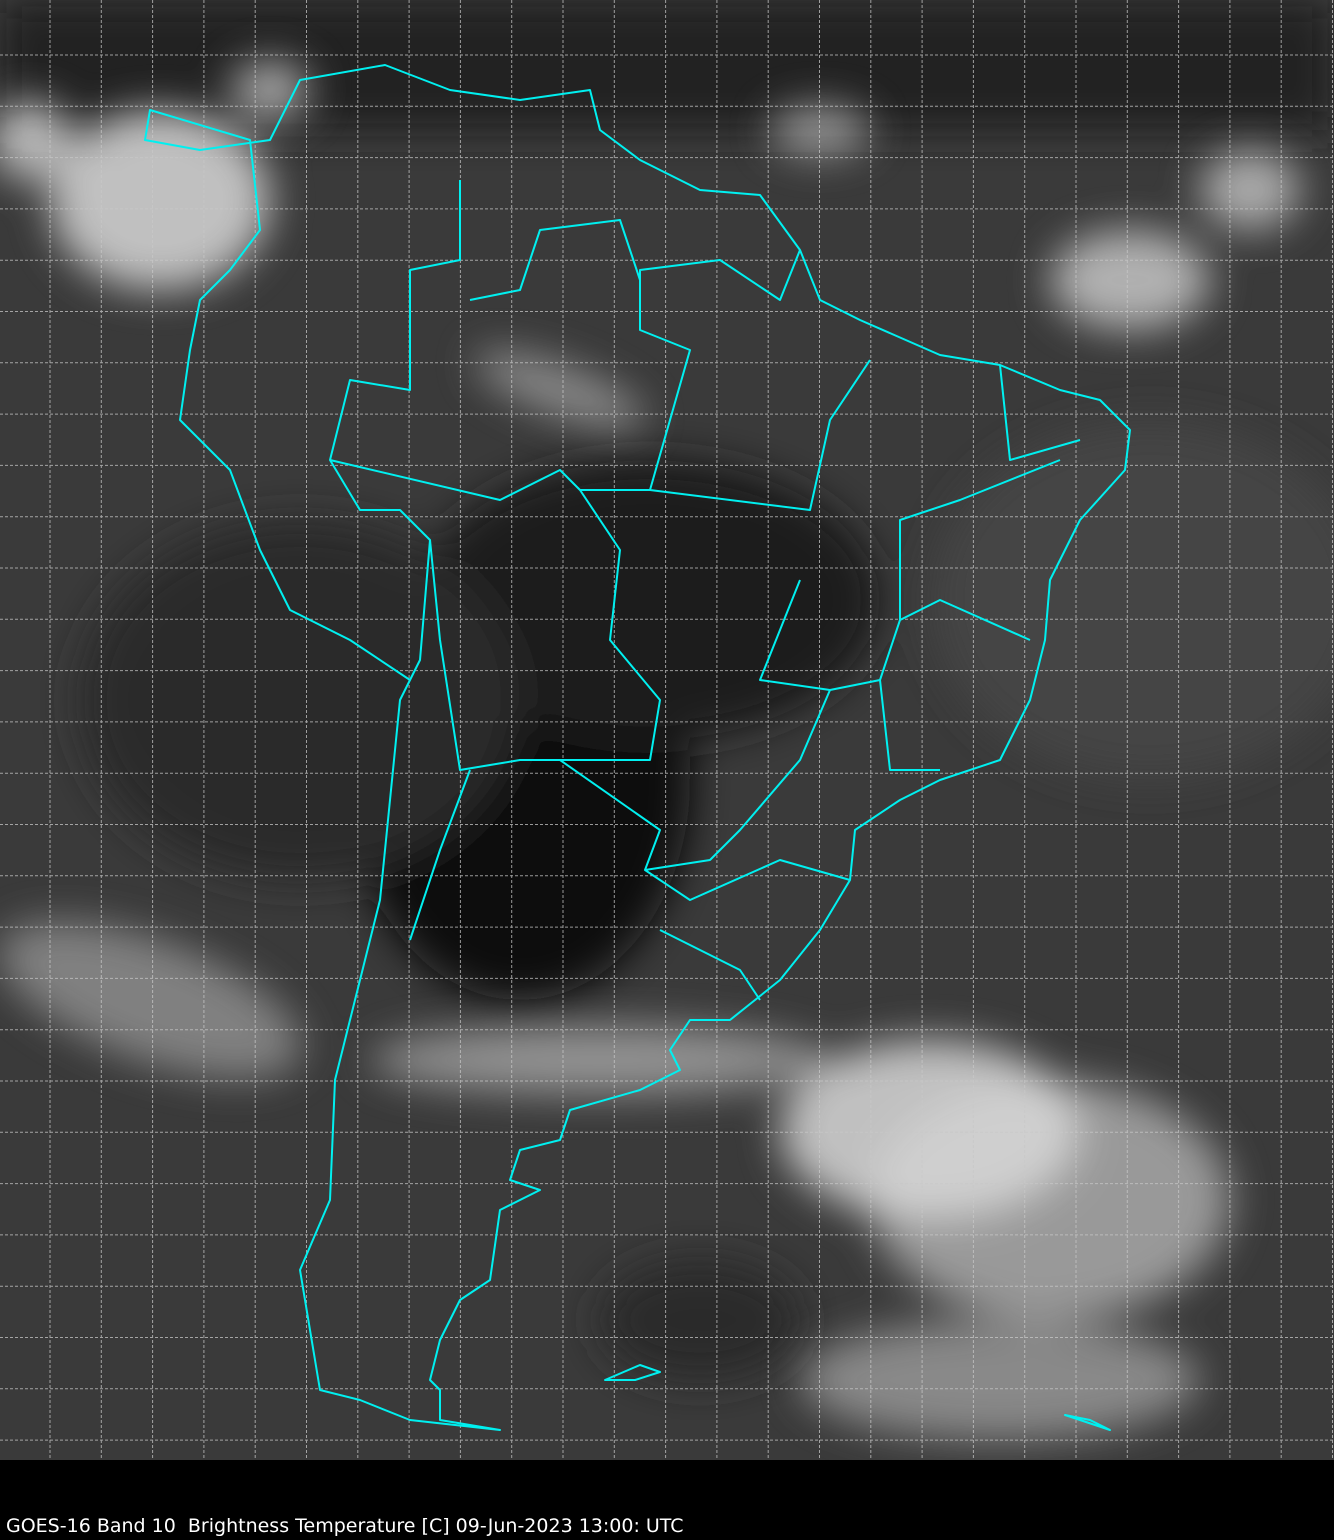 This screenshot has width=1334, height=1540. I want to click on caption-bar, so click(667, 1500).